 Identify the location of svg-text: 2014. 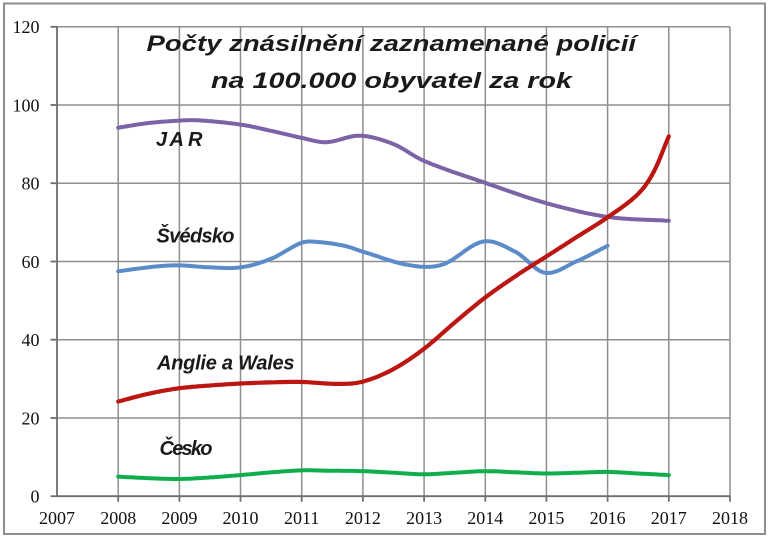
(485, 518).